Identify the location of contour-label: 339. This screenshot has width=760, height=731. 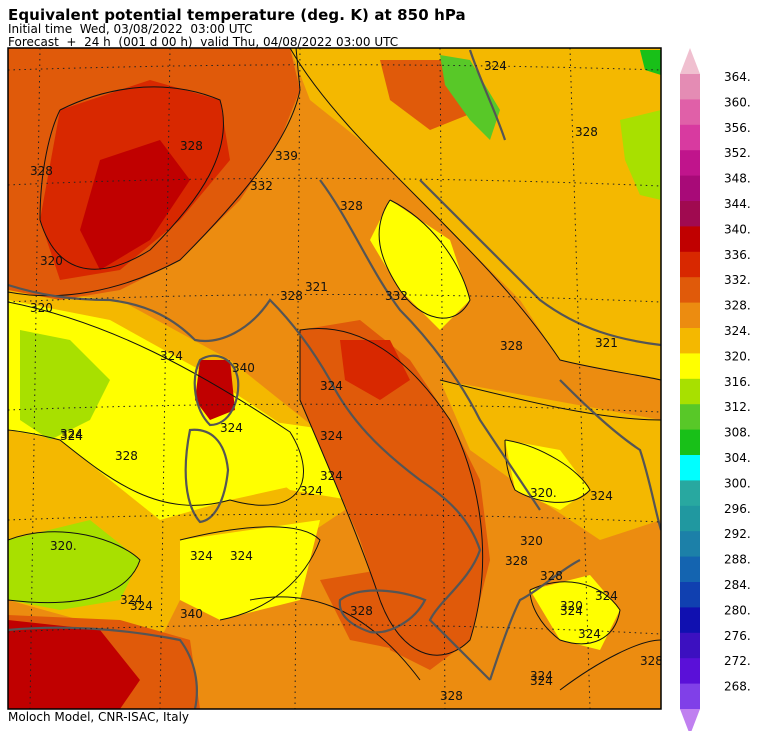
(286, 156).